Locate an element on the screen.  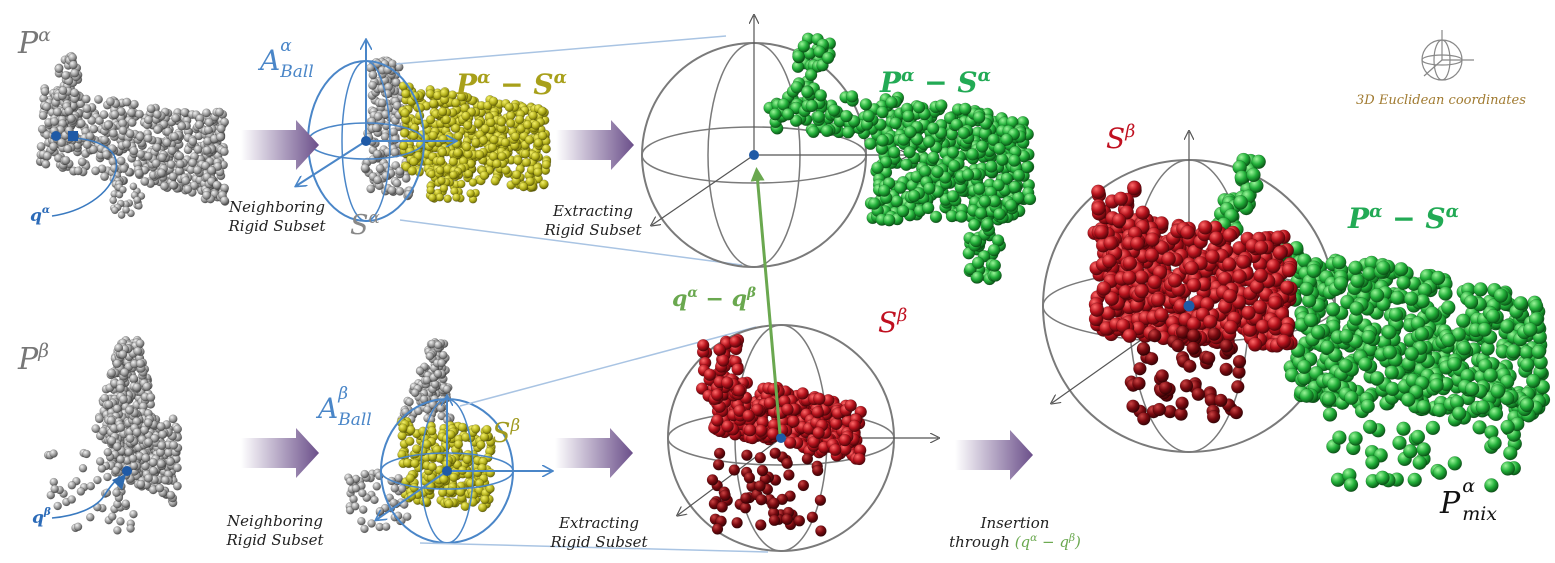
point-cloud-p-alpha-lean is located at coordinates (65, 102).